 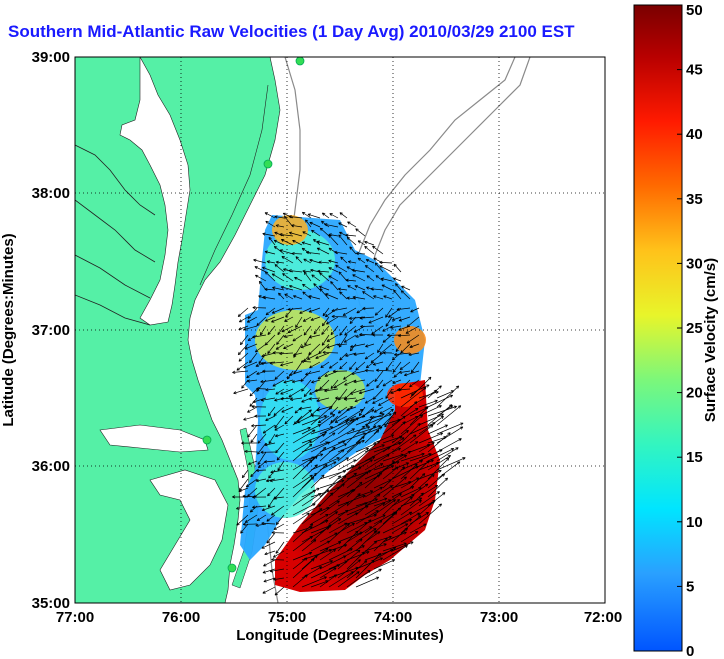 I want to click on velocity-field-yellow, so click(x=340, y=390).